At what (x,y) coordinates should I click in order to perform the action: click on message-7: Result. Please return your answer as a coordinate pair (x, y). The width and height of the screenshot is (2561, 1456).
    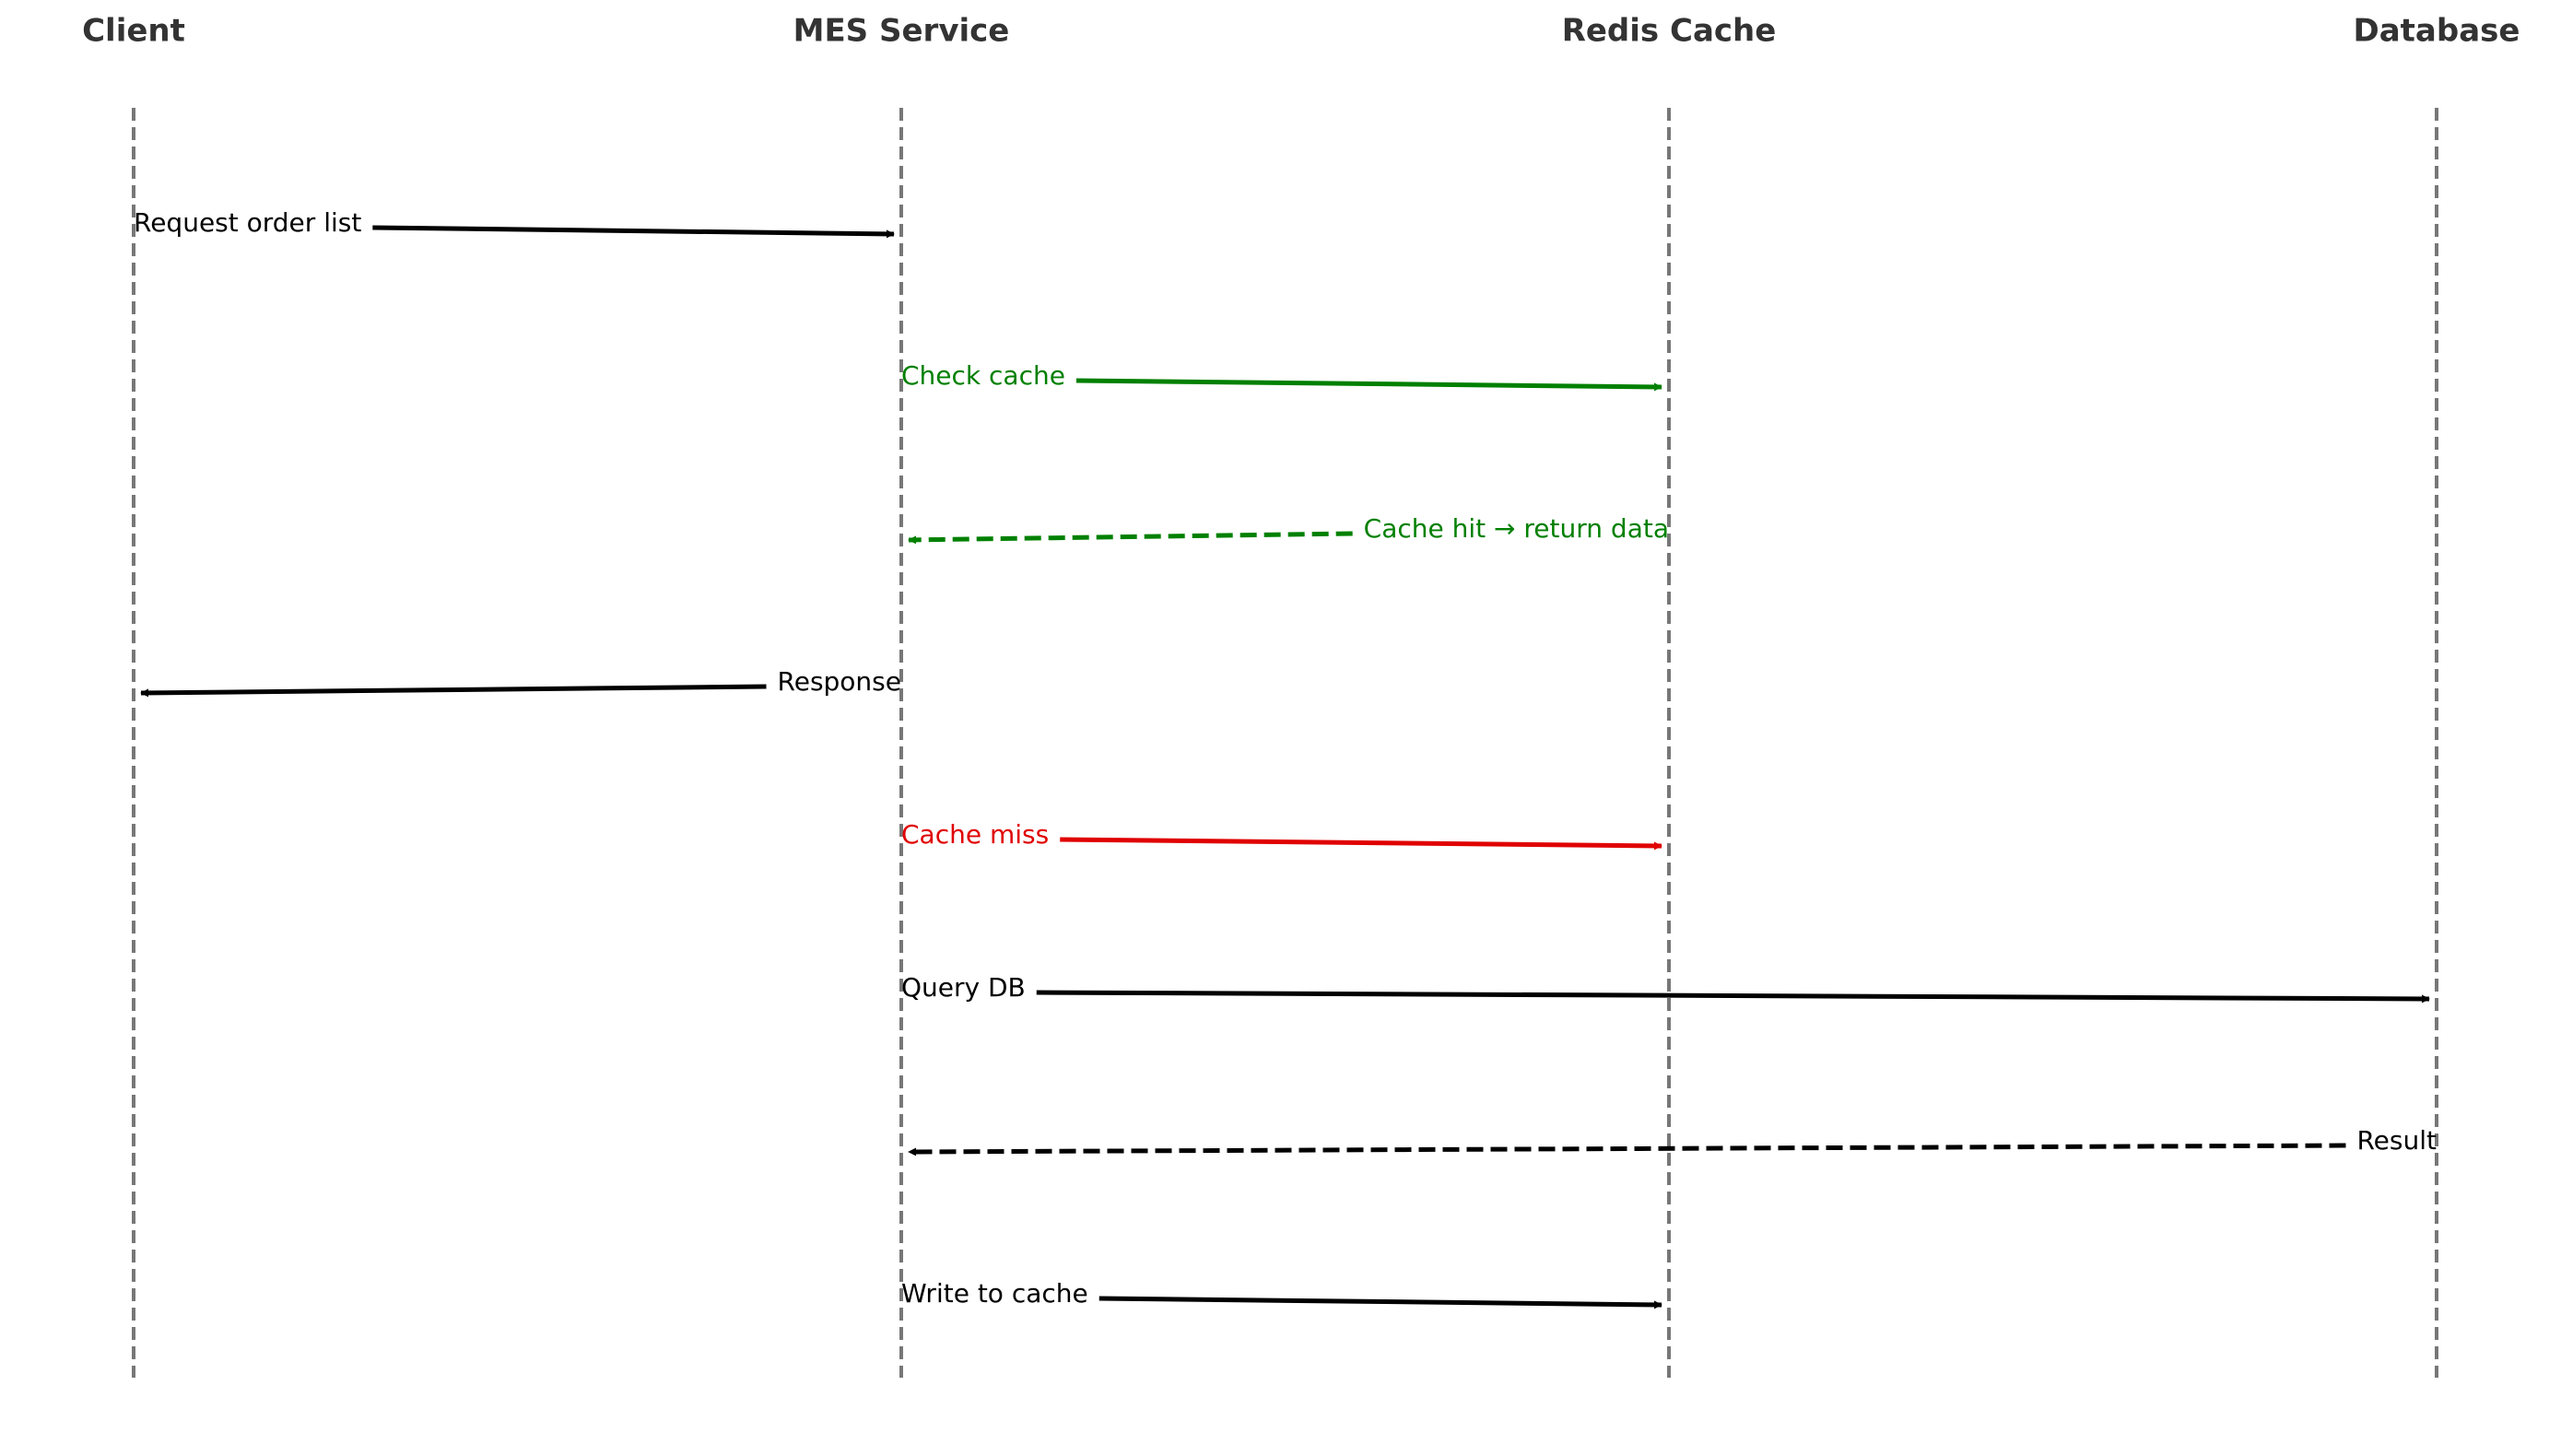
    Looking at the image, I should click on (1672, 1141).